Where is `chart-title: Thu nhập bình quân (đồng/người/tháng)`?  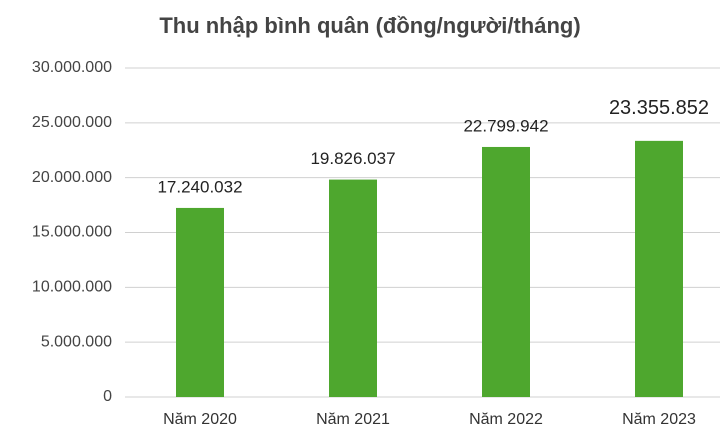
chart-title: Thu nhập bình quân (đồng/người/tháng) is located at coordinates (369, 25).